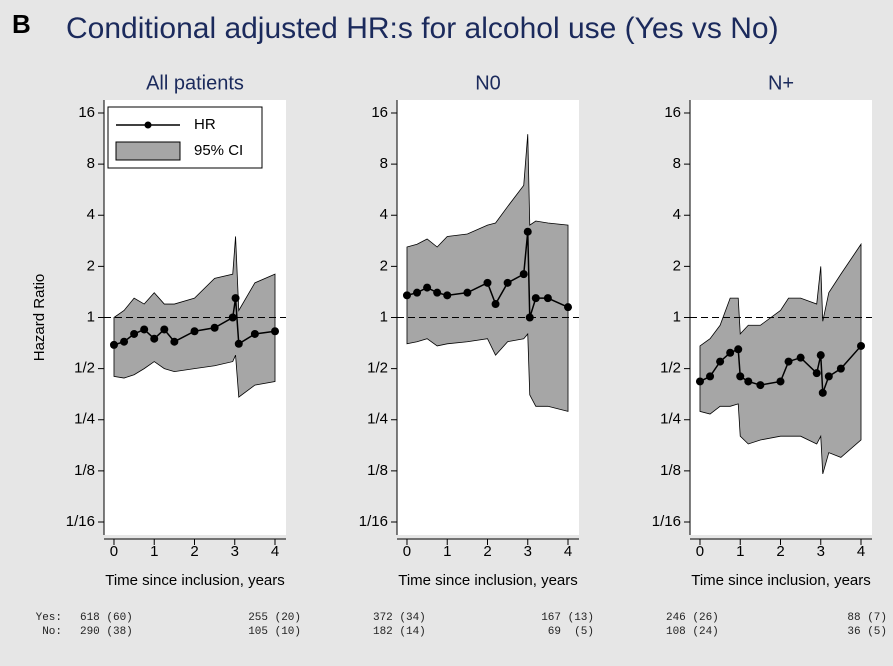  I want to click on at-risk-count: 167 (13), so click(567, 618).